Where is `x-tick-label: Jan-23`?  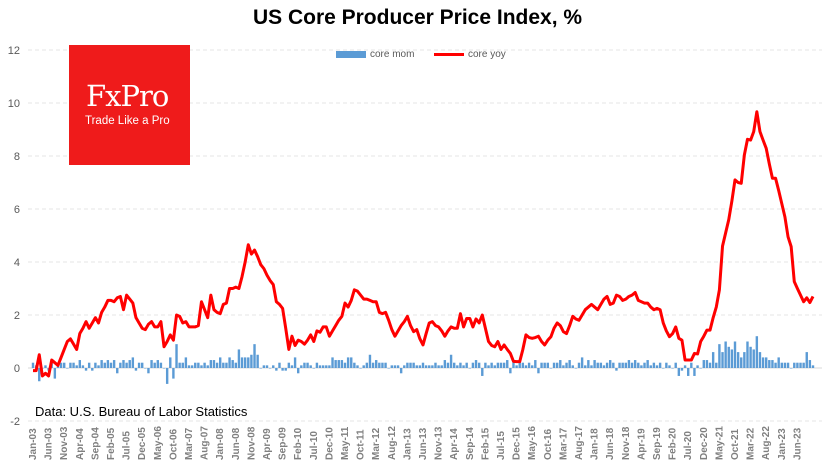
x-tick-label: Jan-23 is located at coordinates (782, 444).